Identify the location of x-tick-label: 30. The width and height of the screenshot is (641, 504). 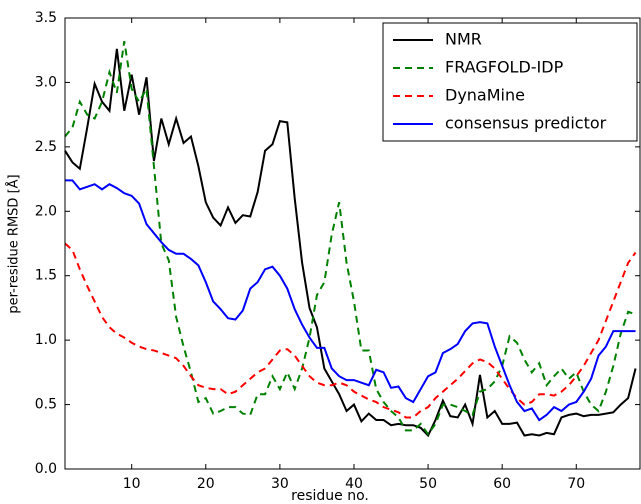
(280, 484).